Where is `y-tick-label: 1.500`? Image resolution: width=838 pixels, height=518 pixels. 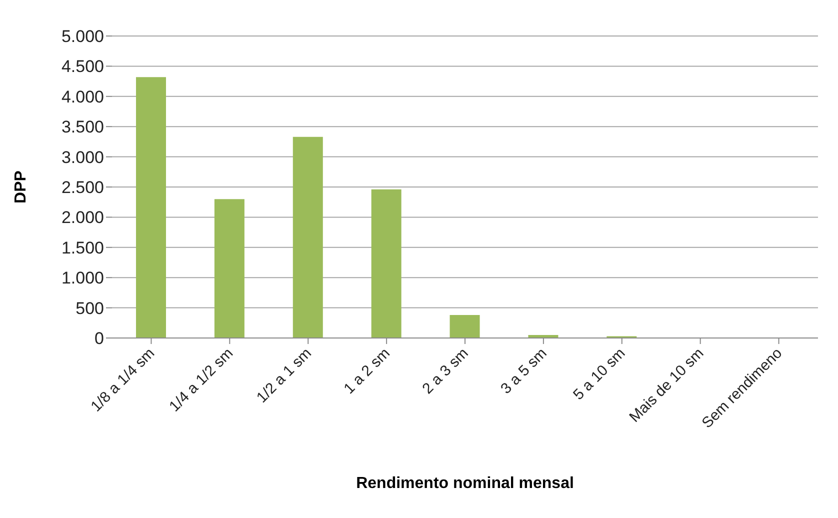 y-tick-label: 1.500 is located at coordinates (82, 248).